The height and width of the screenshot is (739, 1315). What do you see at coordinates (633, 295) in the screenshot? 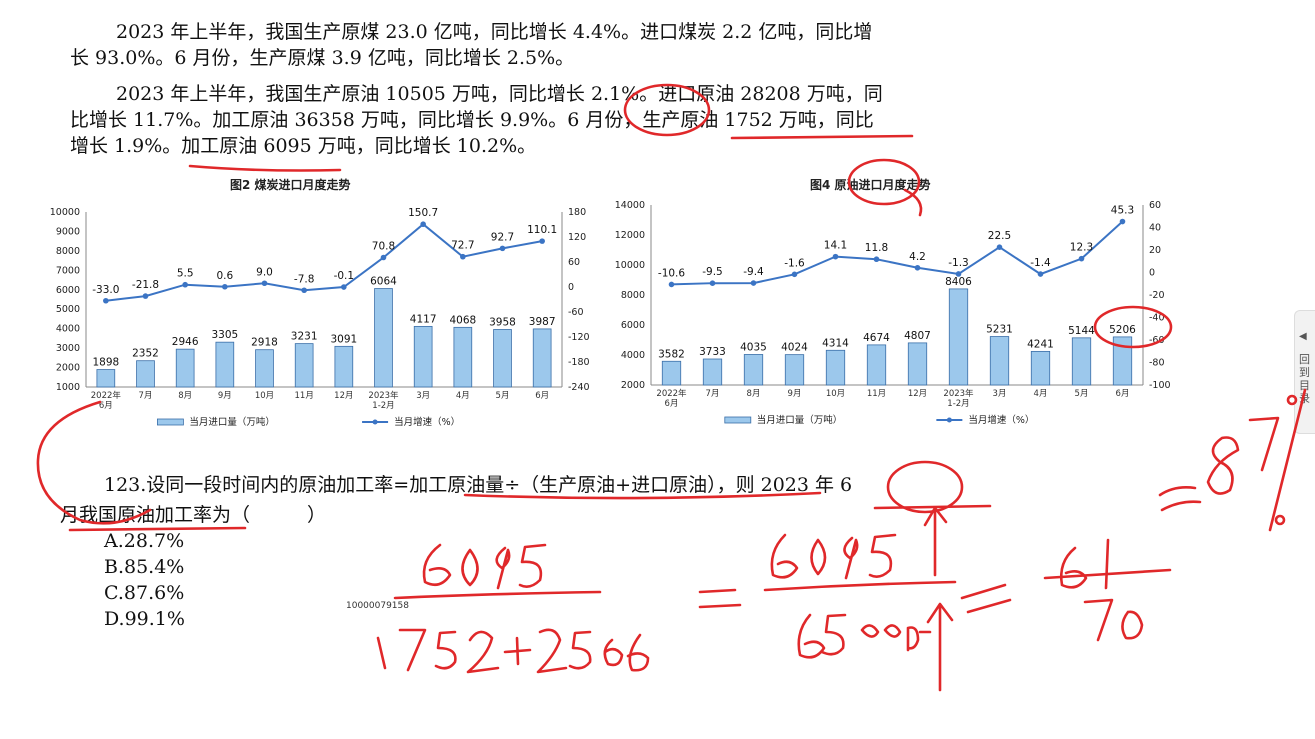
I see `y-tick-label-left: 8000` at bounding box center [633, 295].